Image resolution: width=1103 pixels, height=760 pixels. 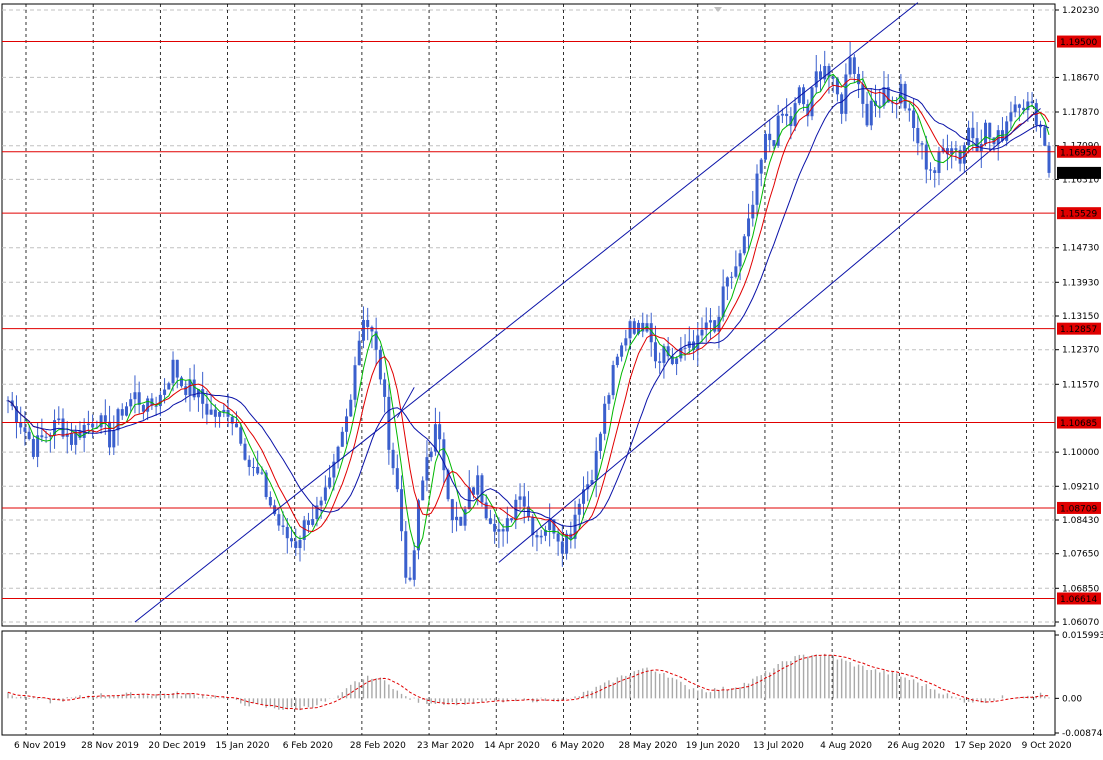 What do you see at coordinates (1080, 487) in the screenshot?
I see `price-tick-label: 1.09210` at bounding box center [1080, 487].